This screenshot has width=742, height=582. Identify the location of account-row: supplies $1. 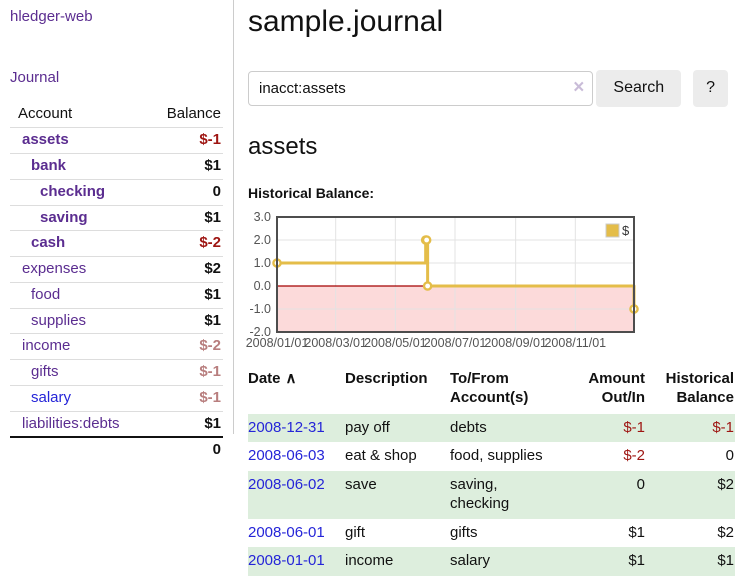
(116, 321).